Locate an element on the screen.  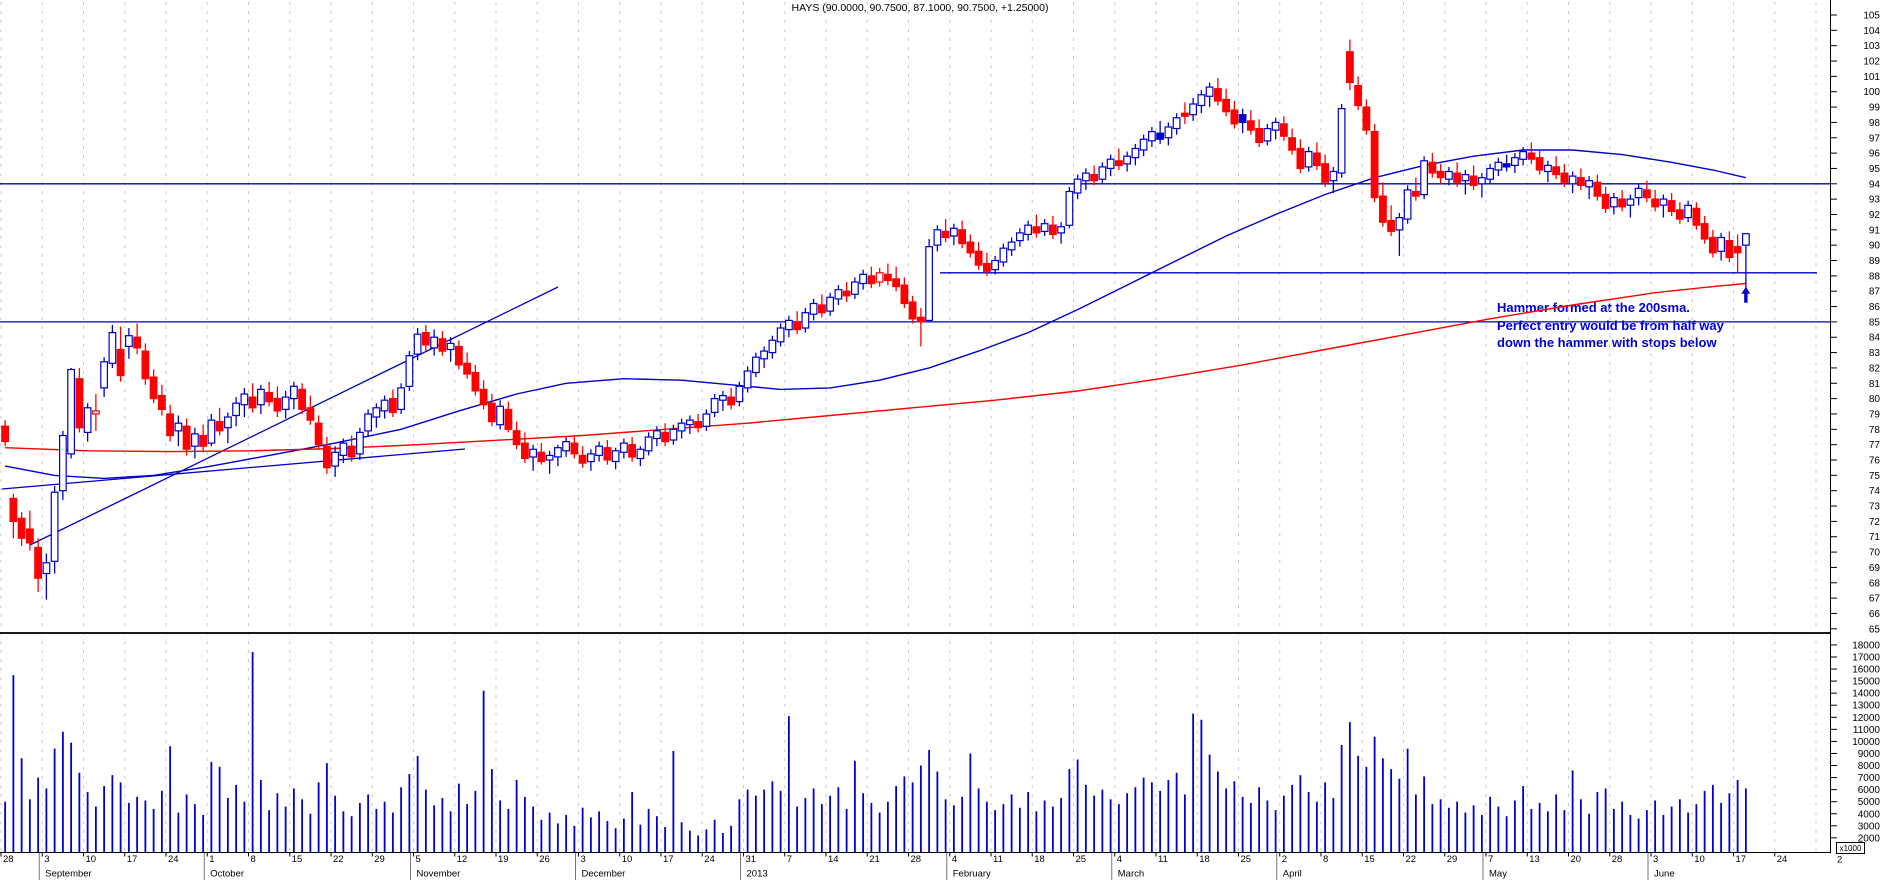
svg-text: 12000 is located at coordinates (1866, 718).